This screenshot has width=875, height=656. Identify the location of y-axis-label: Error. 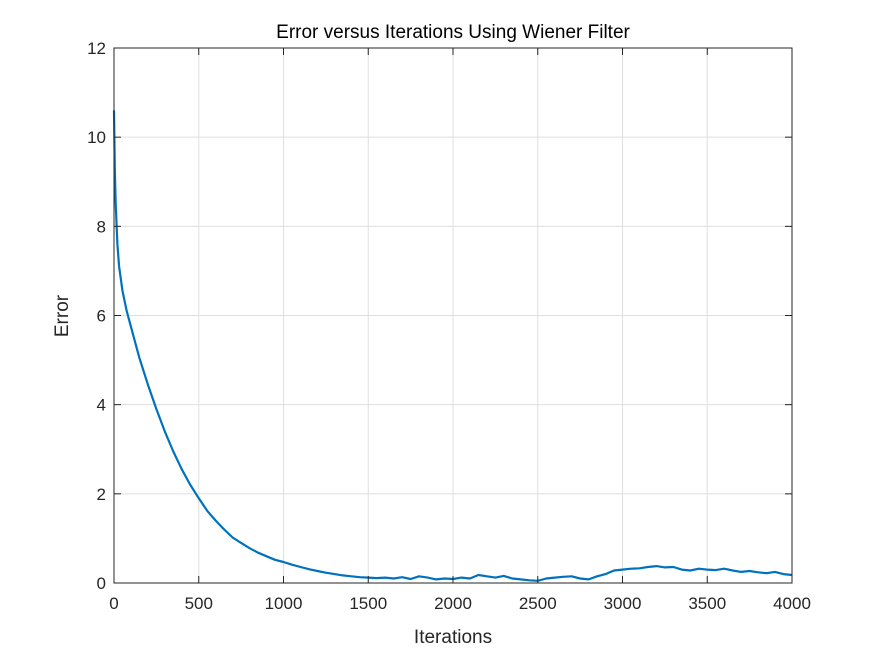
(62, 315).